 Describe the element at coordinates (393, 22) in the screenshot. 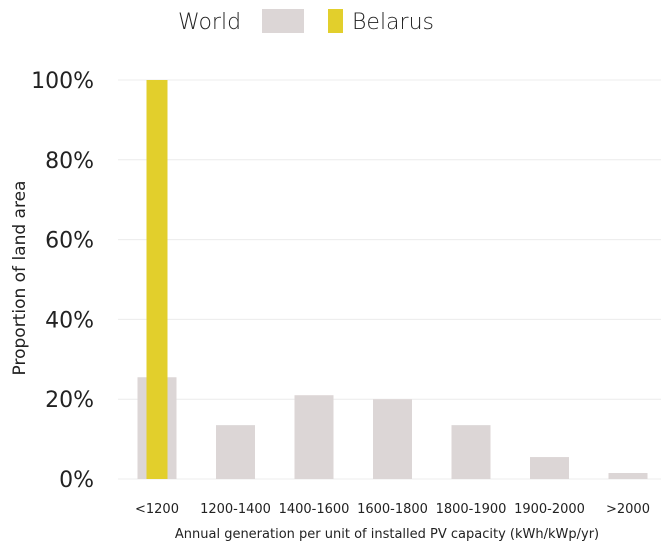

I see `legend-label-belarus: Belarus` at that location.